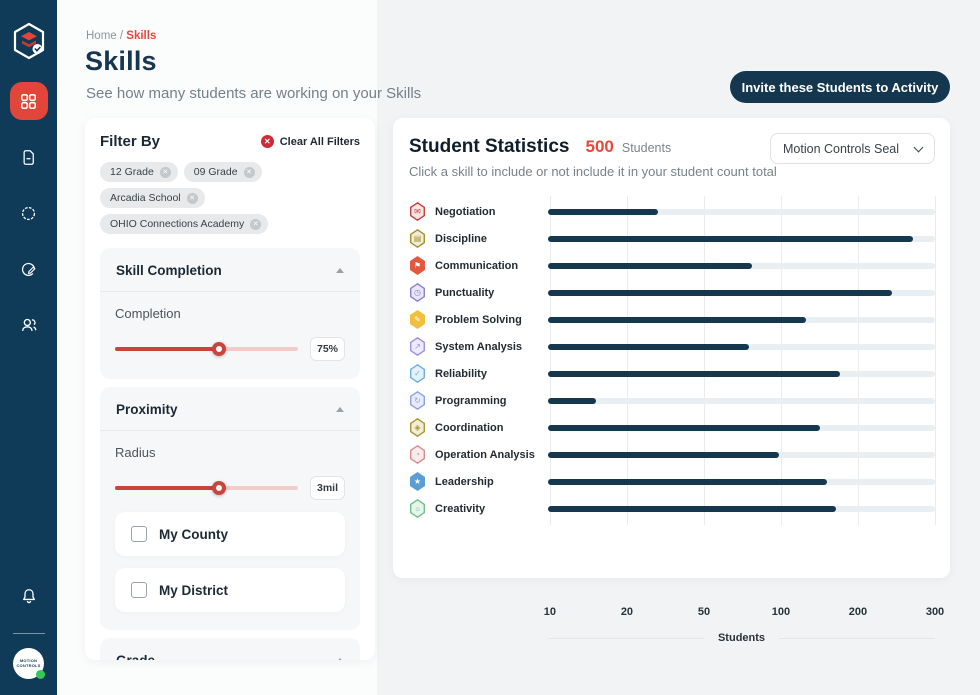 The width and height of the screenshot is (980, 695). I want to click on invite-students-button: Invite these Students to Activity, so click(840, 87).